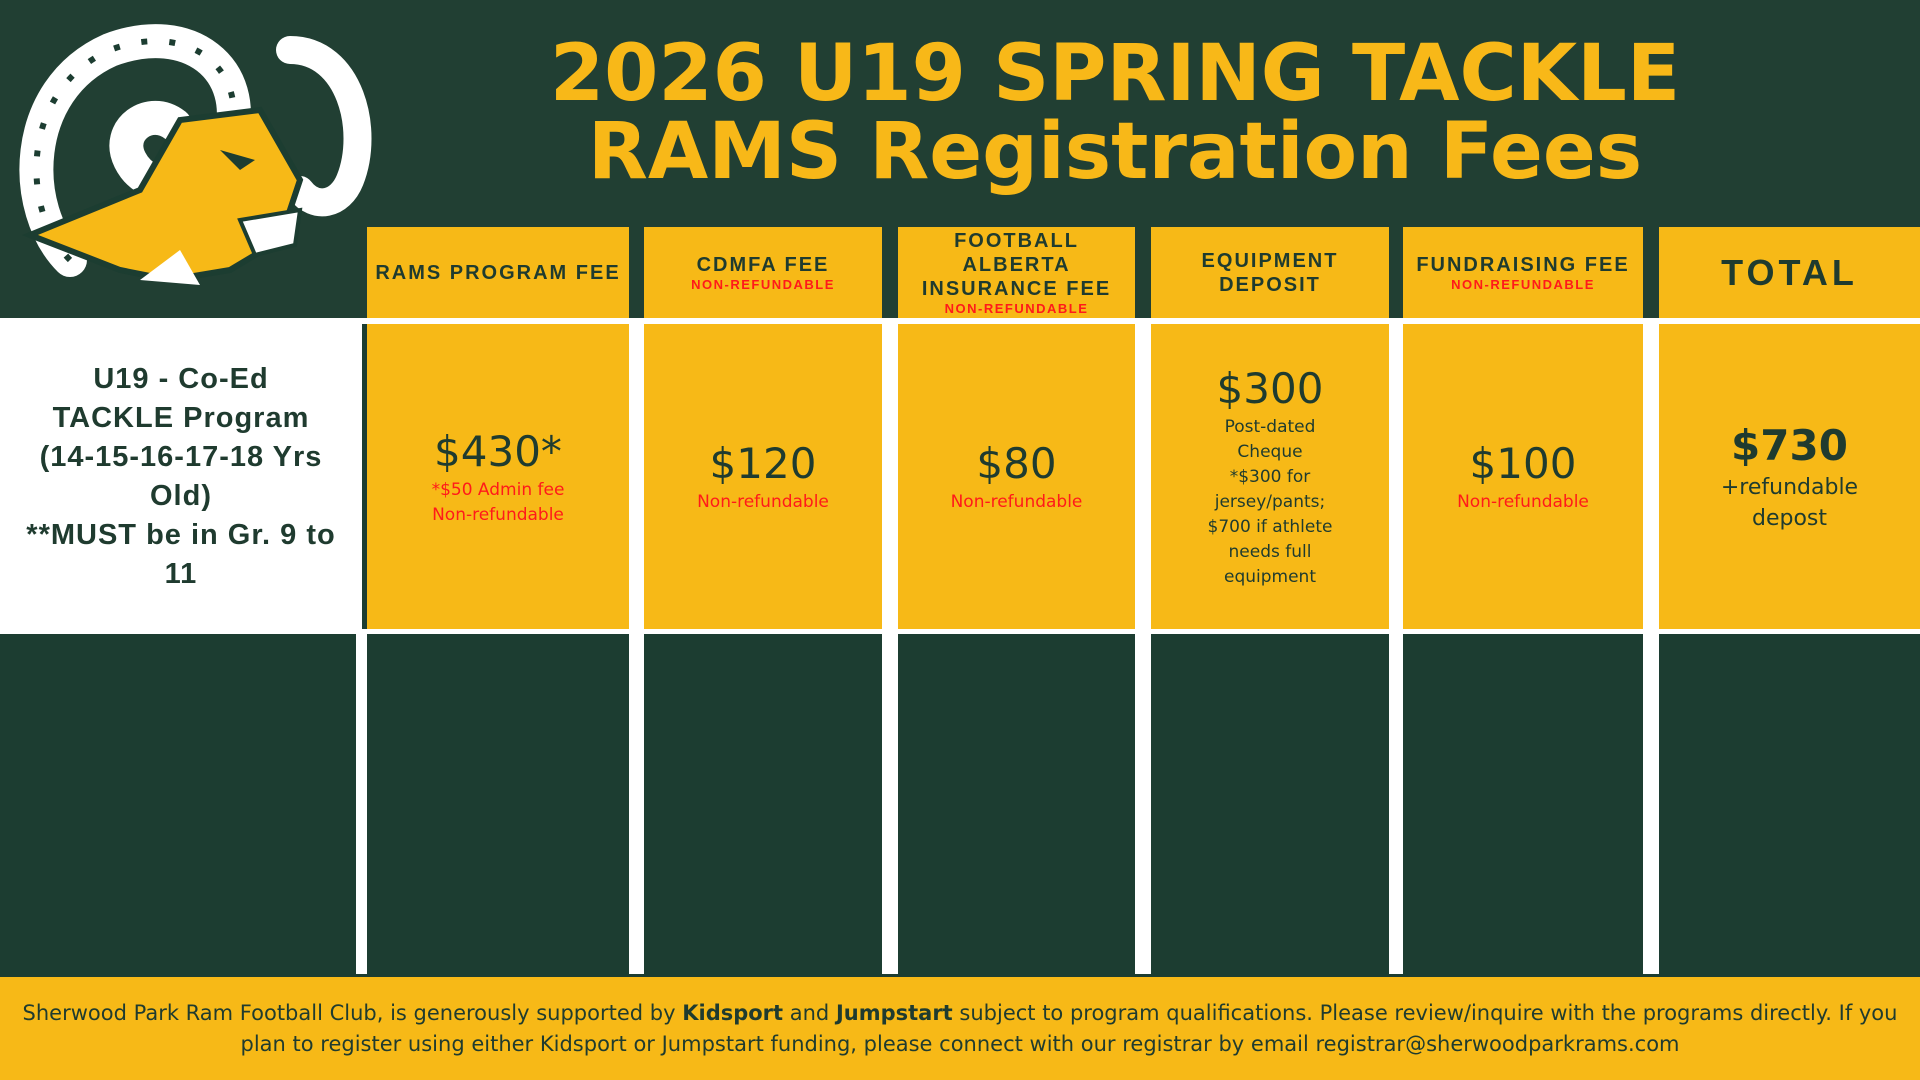  I want to click on header-label: FUNDRAISING FEE, so click(1523, 265).